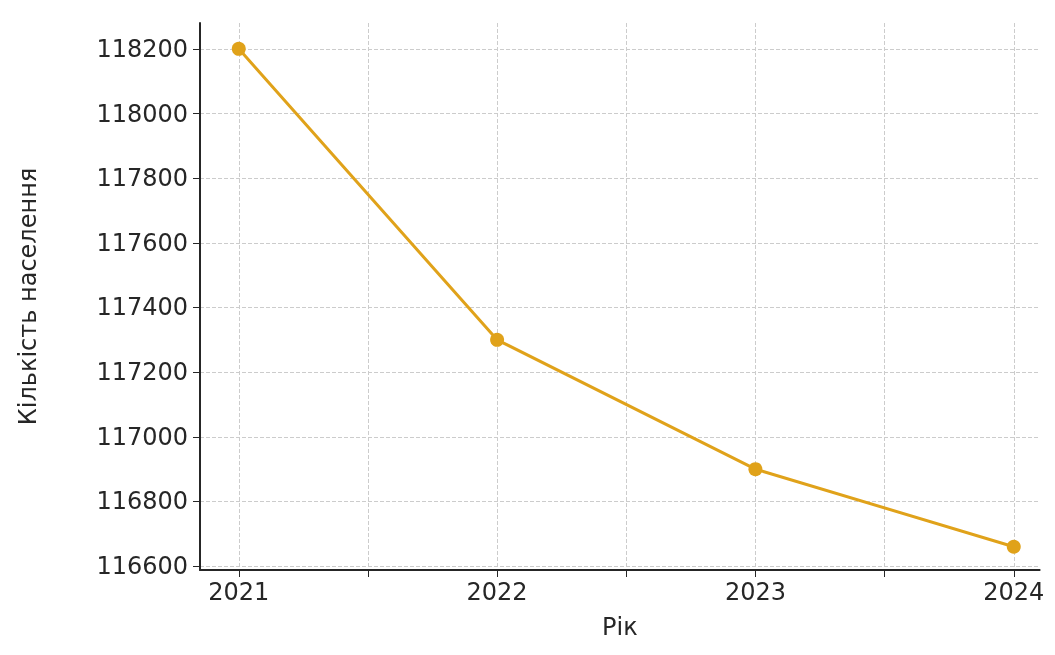  Describe the element at coordinates (28, 296) in the screenshot. I see `y-axis-title: Кількість населення` at that location.